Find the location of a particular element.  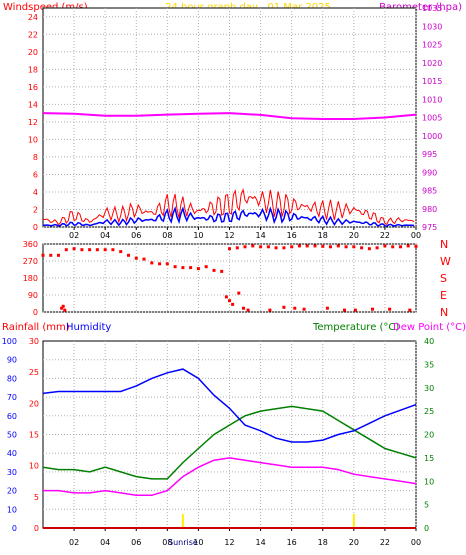

x-tick-label: 06 is located at coordinates (136, 542).